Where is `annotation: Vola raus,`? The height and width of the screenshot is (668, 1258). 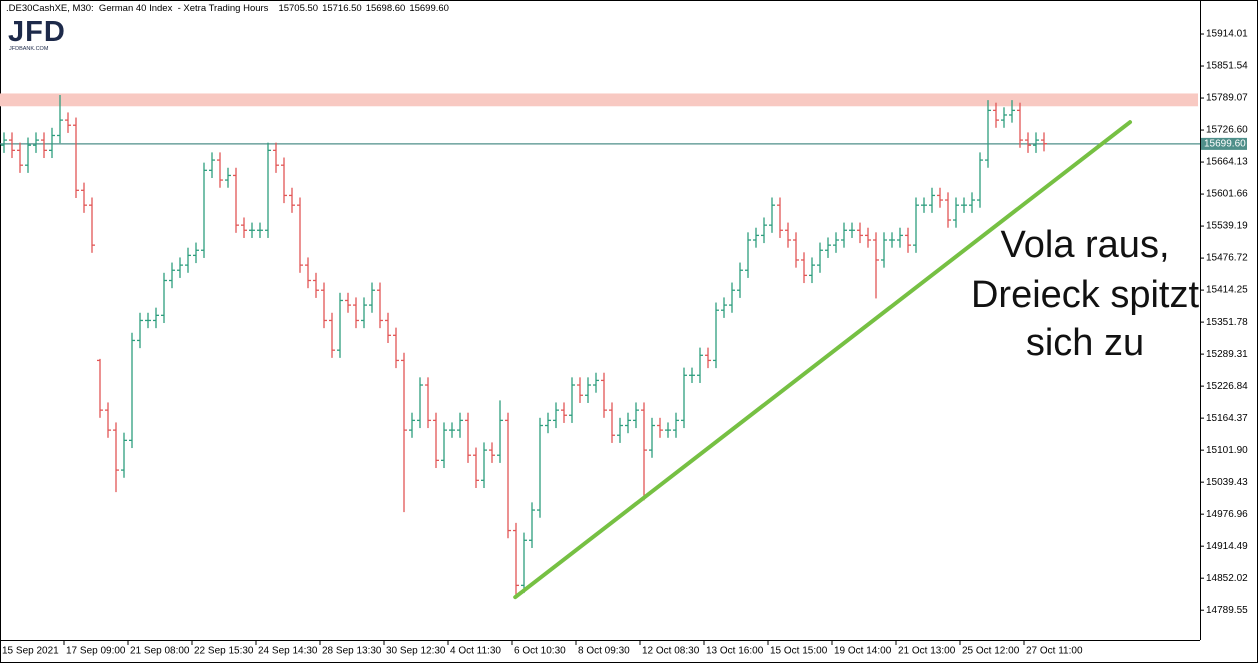 annotation: Vola raus, is located at coordinates (1085, 245).